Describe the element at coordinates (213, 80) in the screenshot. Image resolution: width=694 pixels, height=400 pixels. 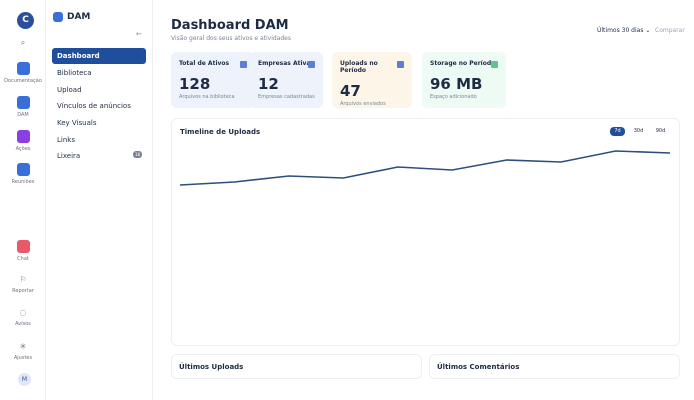
I see `stat-card: Total de Ativos 128 Arquivos na biblioteca` at that location.